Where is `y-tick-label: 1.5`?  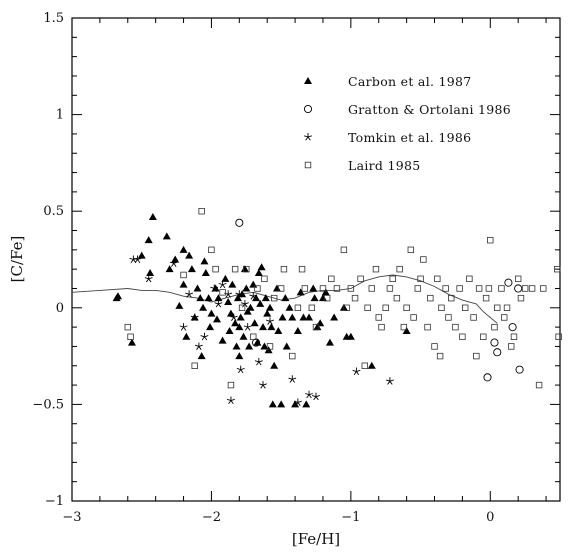 y-tick-label: 1.5 is located at coordinates (53, 18).